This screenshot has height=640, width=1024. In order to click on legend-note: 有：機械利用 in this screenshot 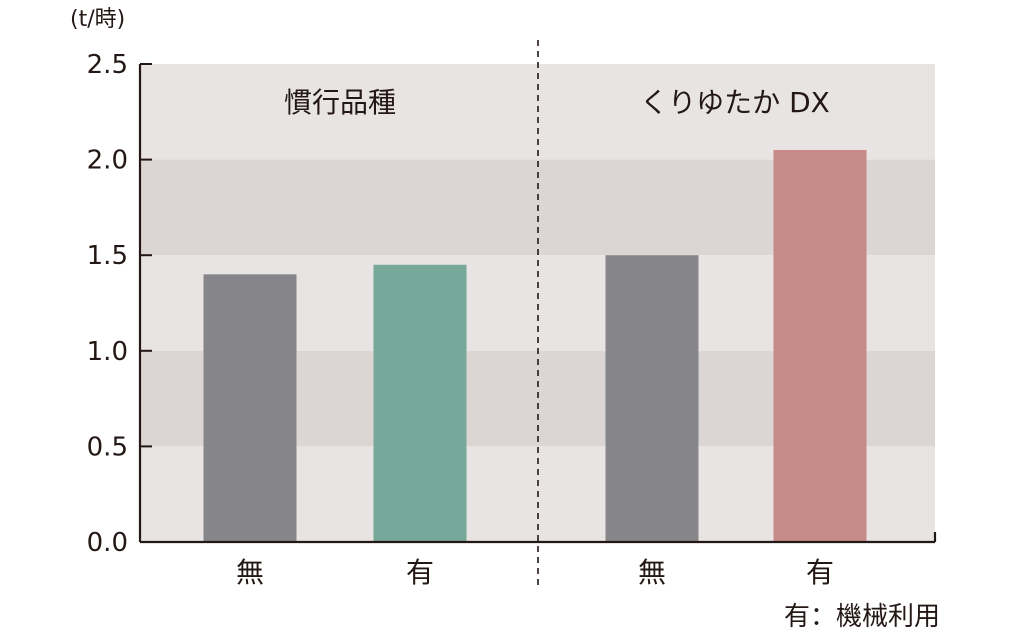, I will do `click(862, 617)`.